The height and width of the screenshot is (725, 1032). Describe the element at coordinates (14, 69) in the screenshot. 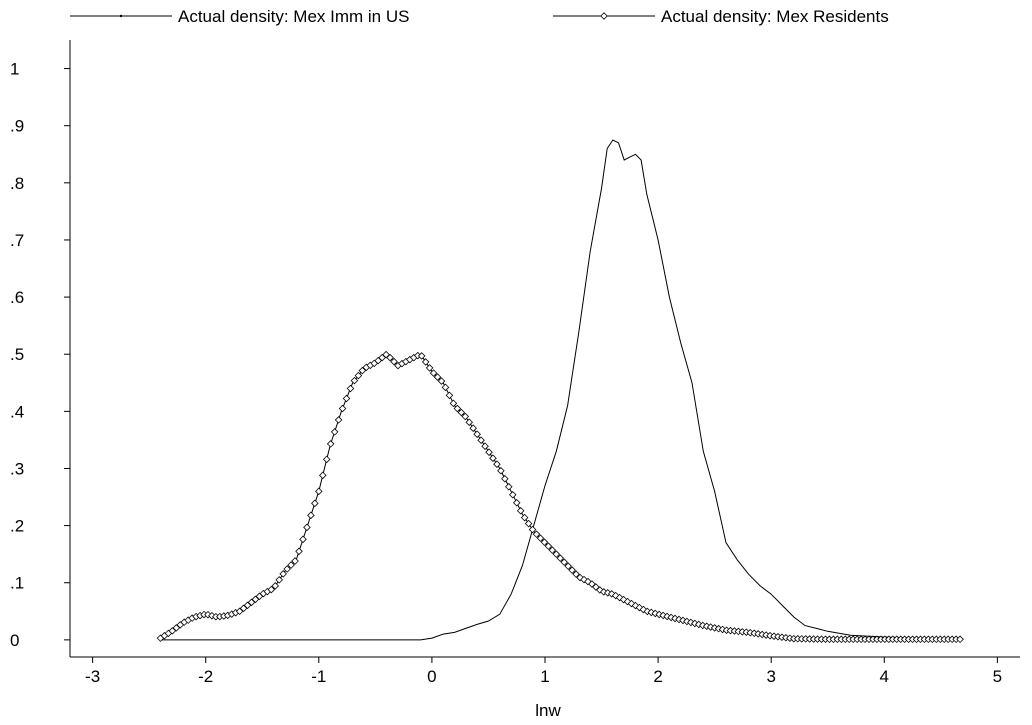

I see `y-tick-label: 1` at that location.